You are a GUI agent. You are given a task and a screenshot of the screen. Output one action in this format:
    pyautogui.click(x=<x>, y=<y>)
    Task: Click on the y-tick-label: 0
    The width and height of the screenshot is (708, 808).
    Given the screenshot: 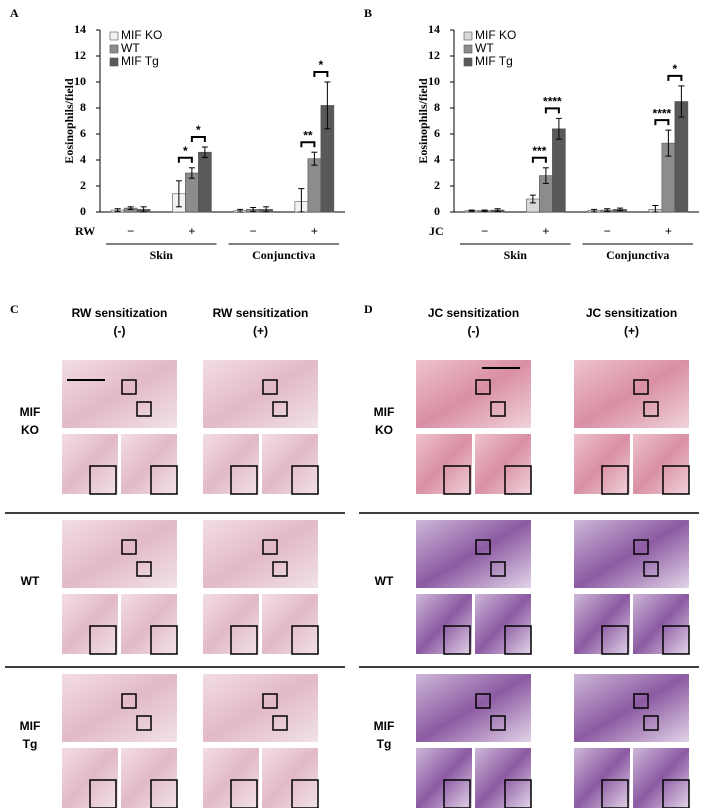 What is the action you would take?
    pyautogui.click(x=83, y=211)
    